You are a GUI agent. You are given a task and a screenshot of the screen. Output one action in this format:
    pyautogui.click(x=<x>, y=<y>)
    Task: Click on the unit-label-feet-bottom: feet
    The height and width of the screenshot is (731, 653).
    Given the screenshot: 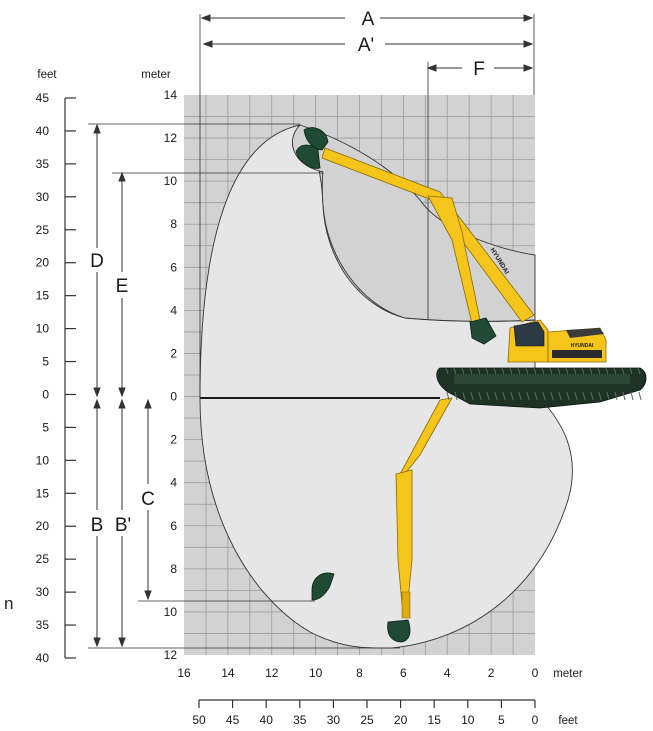 What is the action you would take?
    pyautogui.click(x=568, y=720)
    